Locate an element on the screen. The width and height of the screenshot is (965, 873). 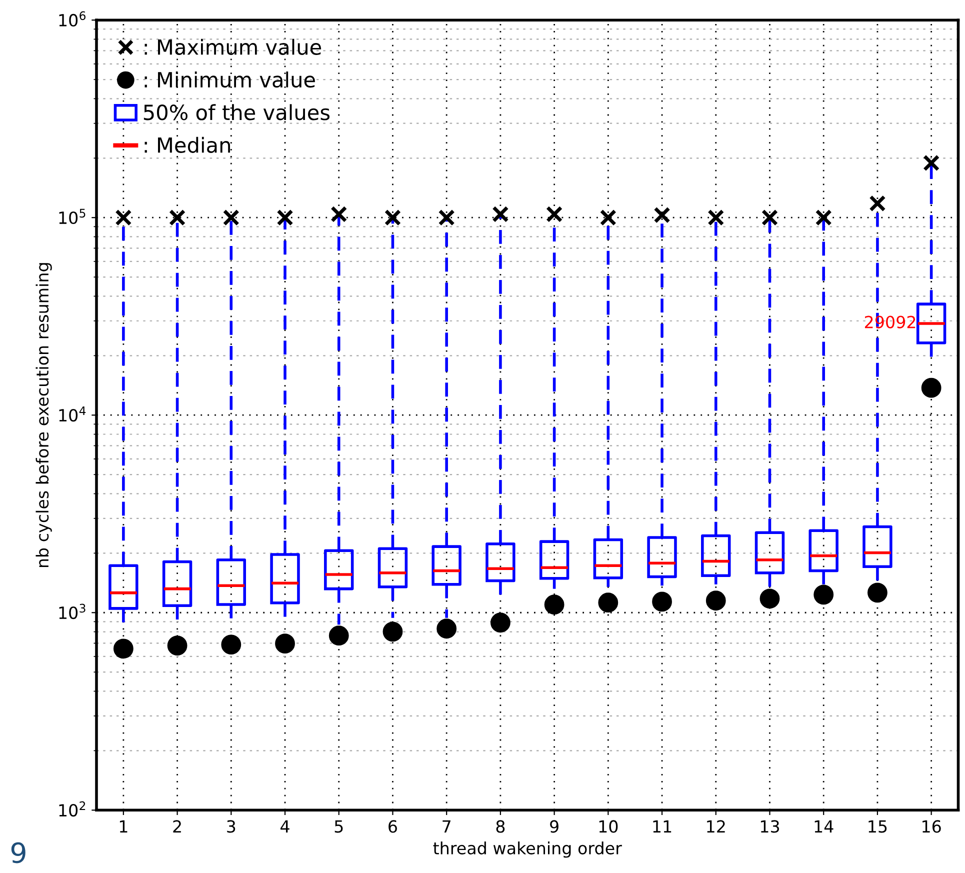
x-tick-label: 8 is located at coordinates (500, 826).